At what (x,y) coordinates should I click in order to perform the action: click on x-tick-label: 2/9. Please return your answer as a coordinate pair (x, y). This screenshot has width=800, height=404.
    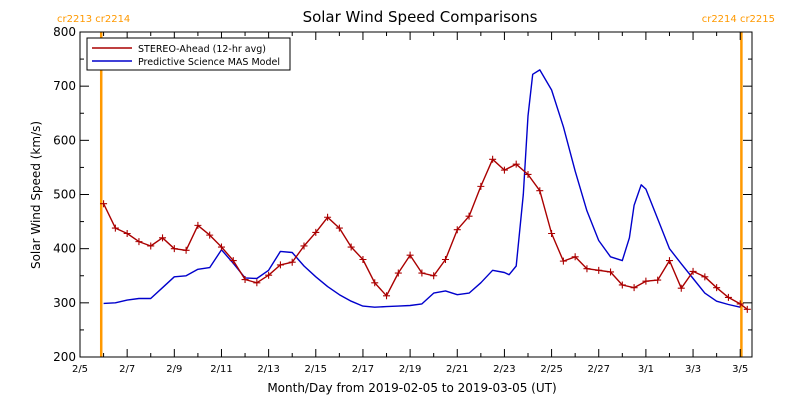
    Looking at the image, I should click on (174, 369).